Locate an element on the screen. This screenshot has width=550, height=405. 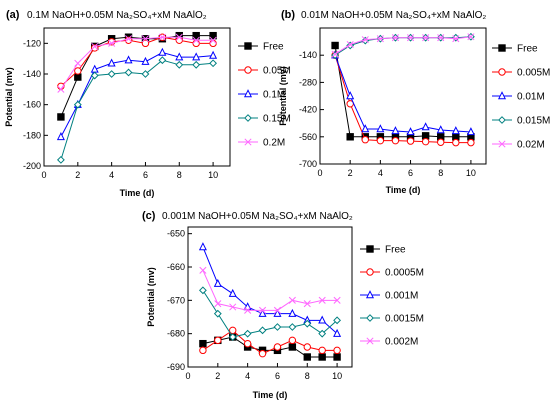
y-tick-label: -650 is located at coordinates (176, 234).